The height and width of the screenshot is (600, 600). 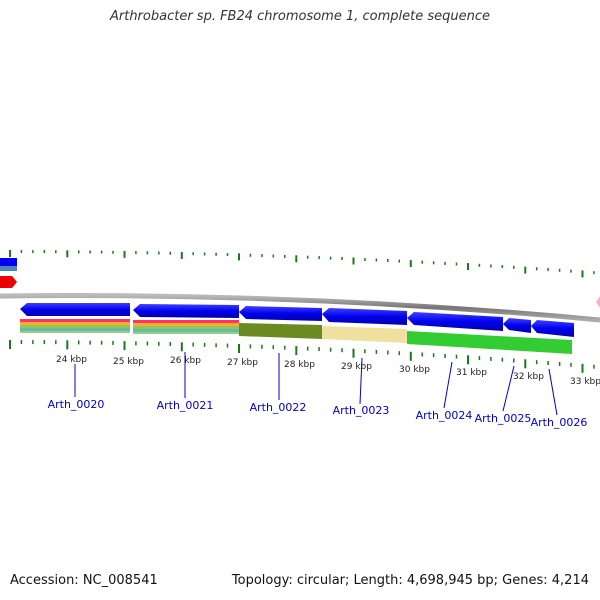 What do you see at coordinates (471, 373) in the screenshot?
I see `ruler-label: 31 kbp` at bounding box center [471, 373].